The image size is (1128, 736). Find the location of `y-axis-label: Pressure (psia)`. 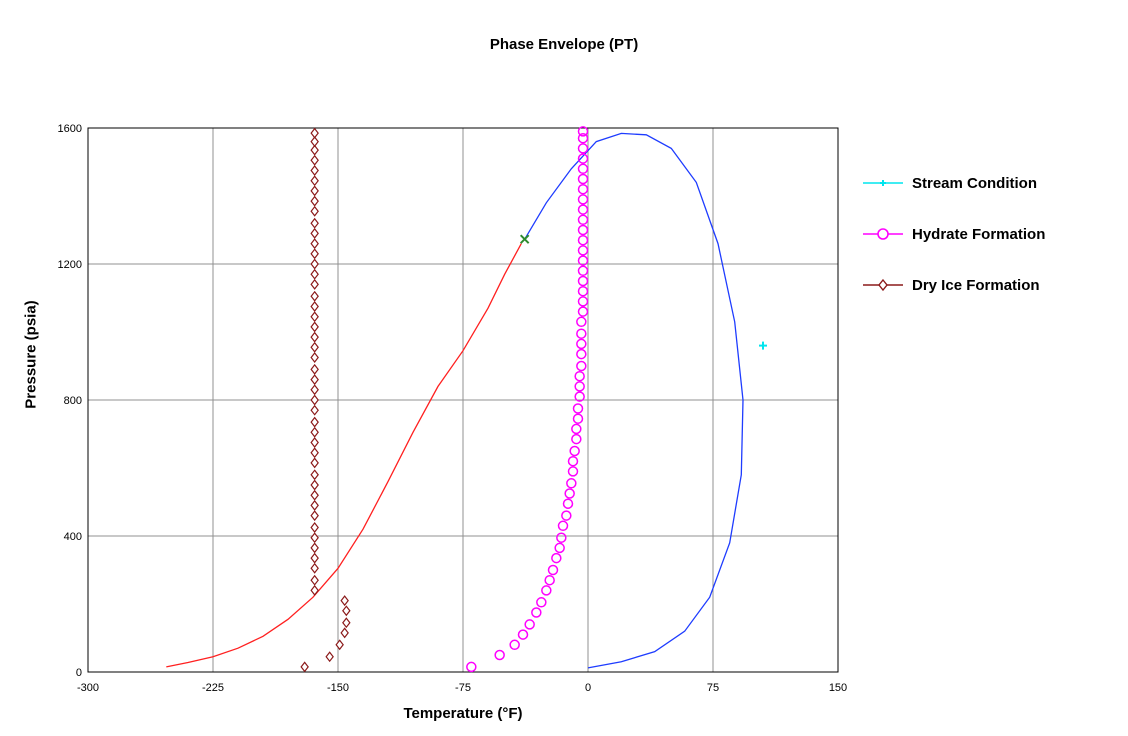

y-axis-label: Pressure (psia) is located at coordinates (31, 354).